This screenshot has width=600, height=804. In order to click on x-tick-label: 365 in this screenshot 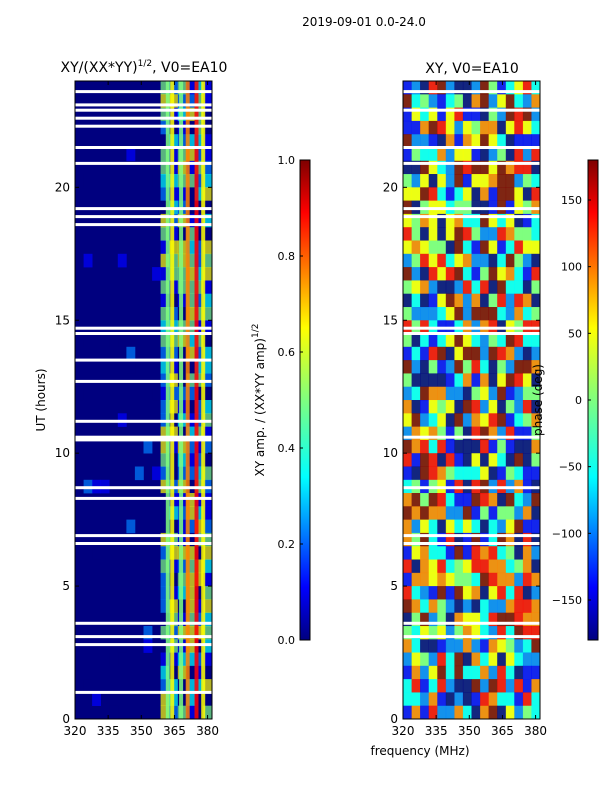, I will do `click(174, 731)`.